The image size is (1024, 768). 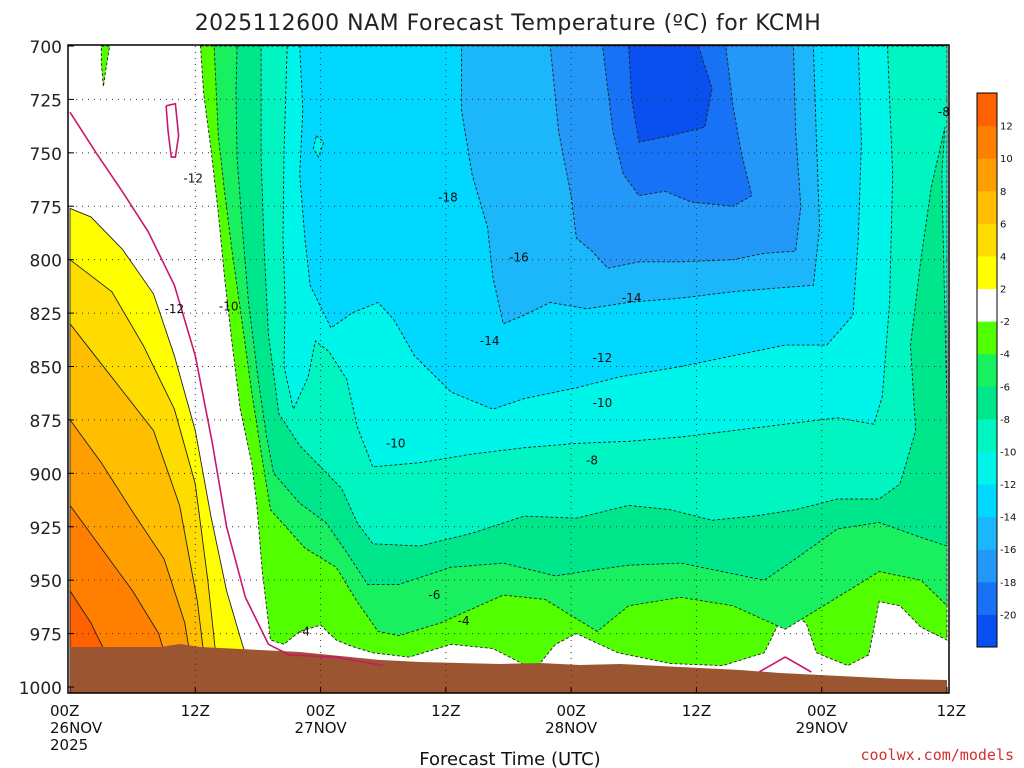 I want to click on contour-label: -16, so click(x=519, y=258).